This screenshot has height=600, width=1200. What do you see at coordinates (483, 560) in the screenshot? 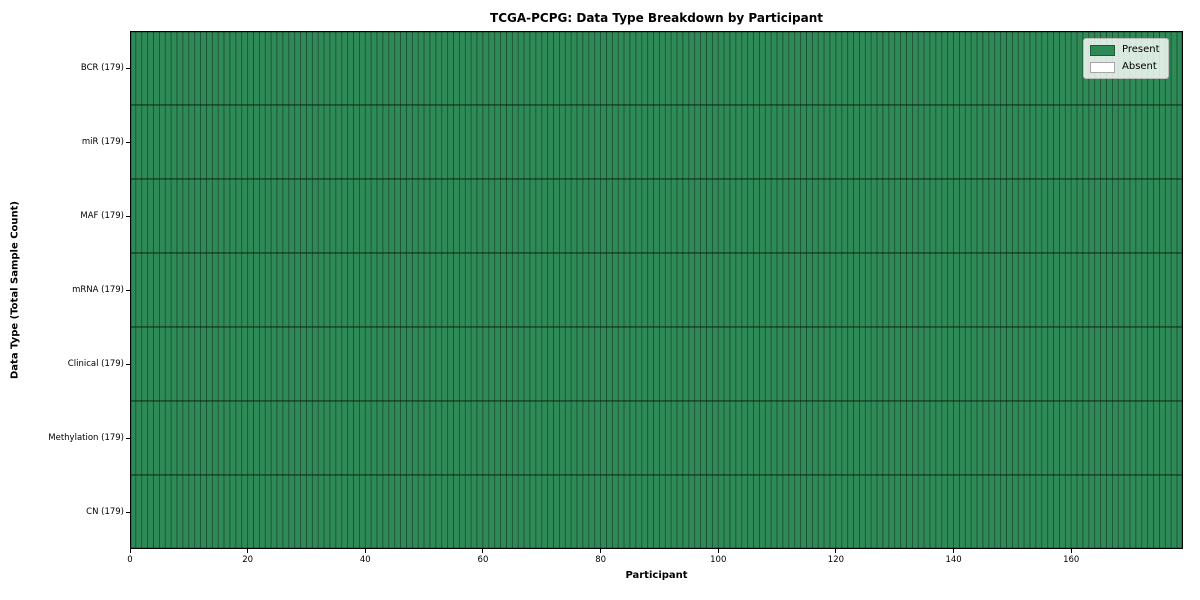
I see `xtick-label-60: 60` at bounding box center [483, 560].